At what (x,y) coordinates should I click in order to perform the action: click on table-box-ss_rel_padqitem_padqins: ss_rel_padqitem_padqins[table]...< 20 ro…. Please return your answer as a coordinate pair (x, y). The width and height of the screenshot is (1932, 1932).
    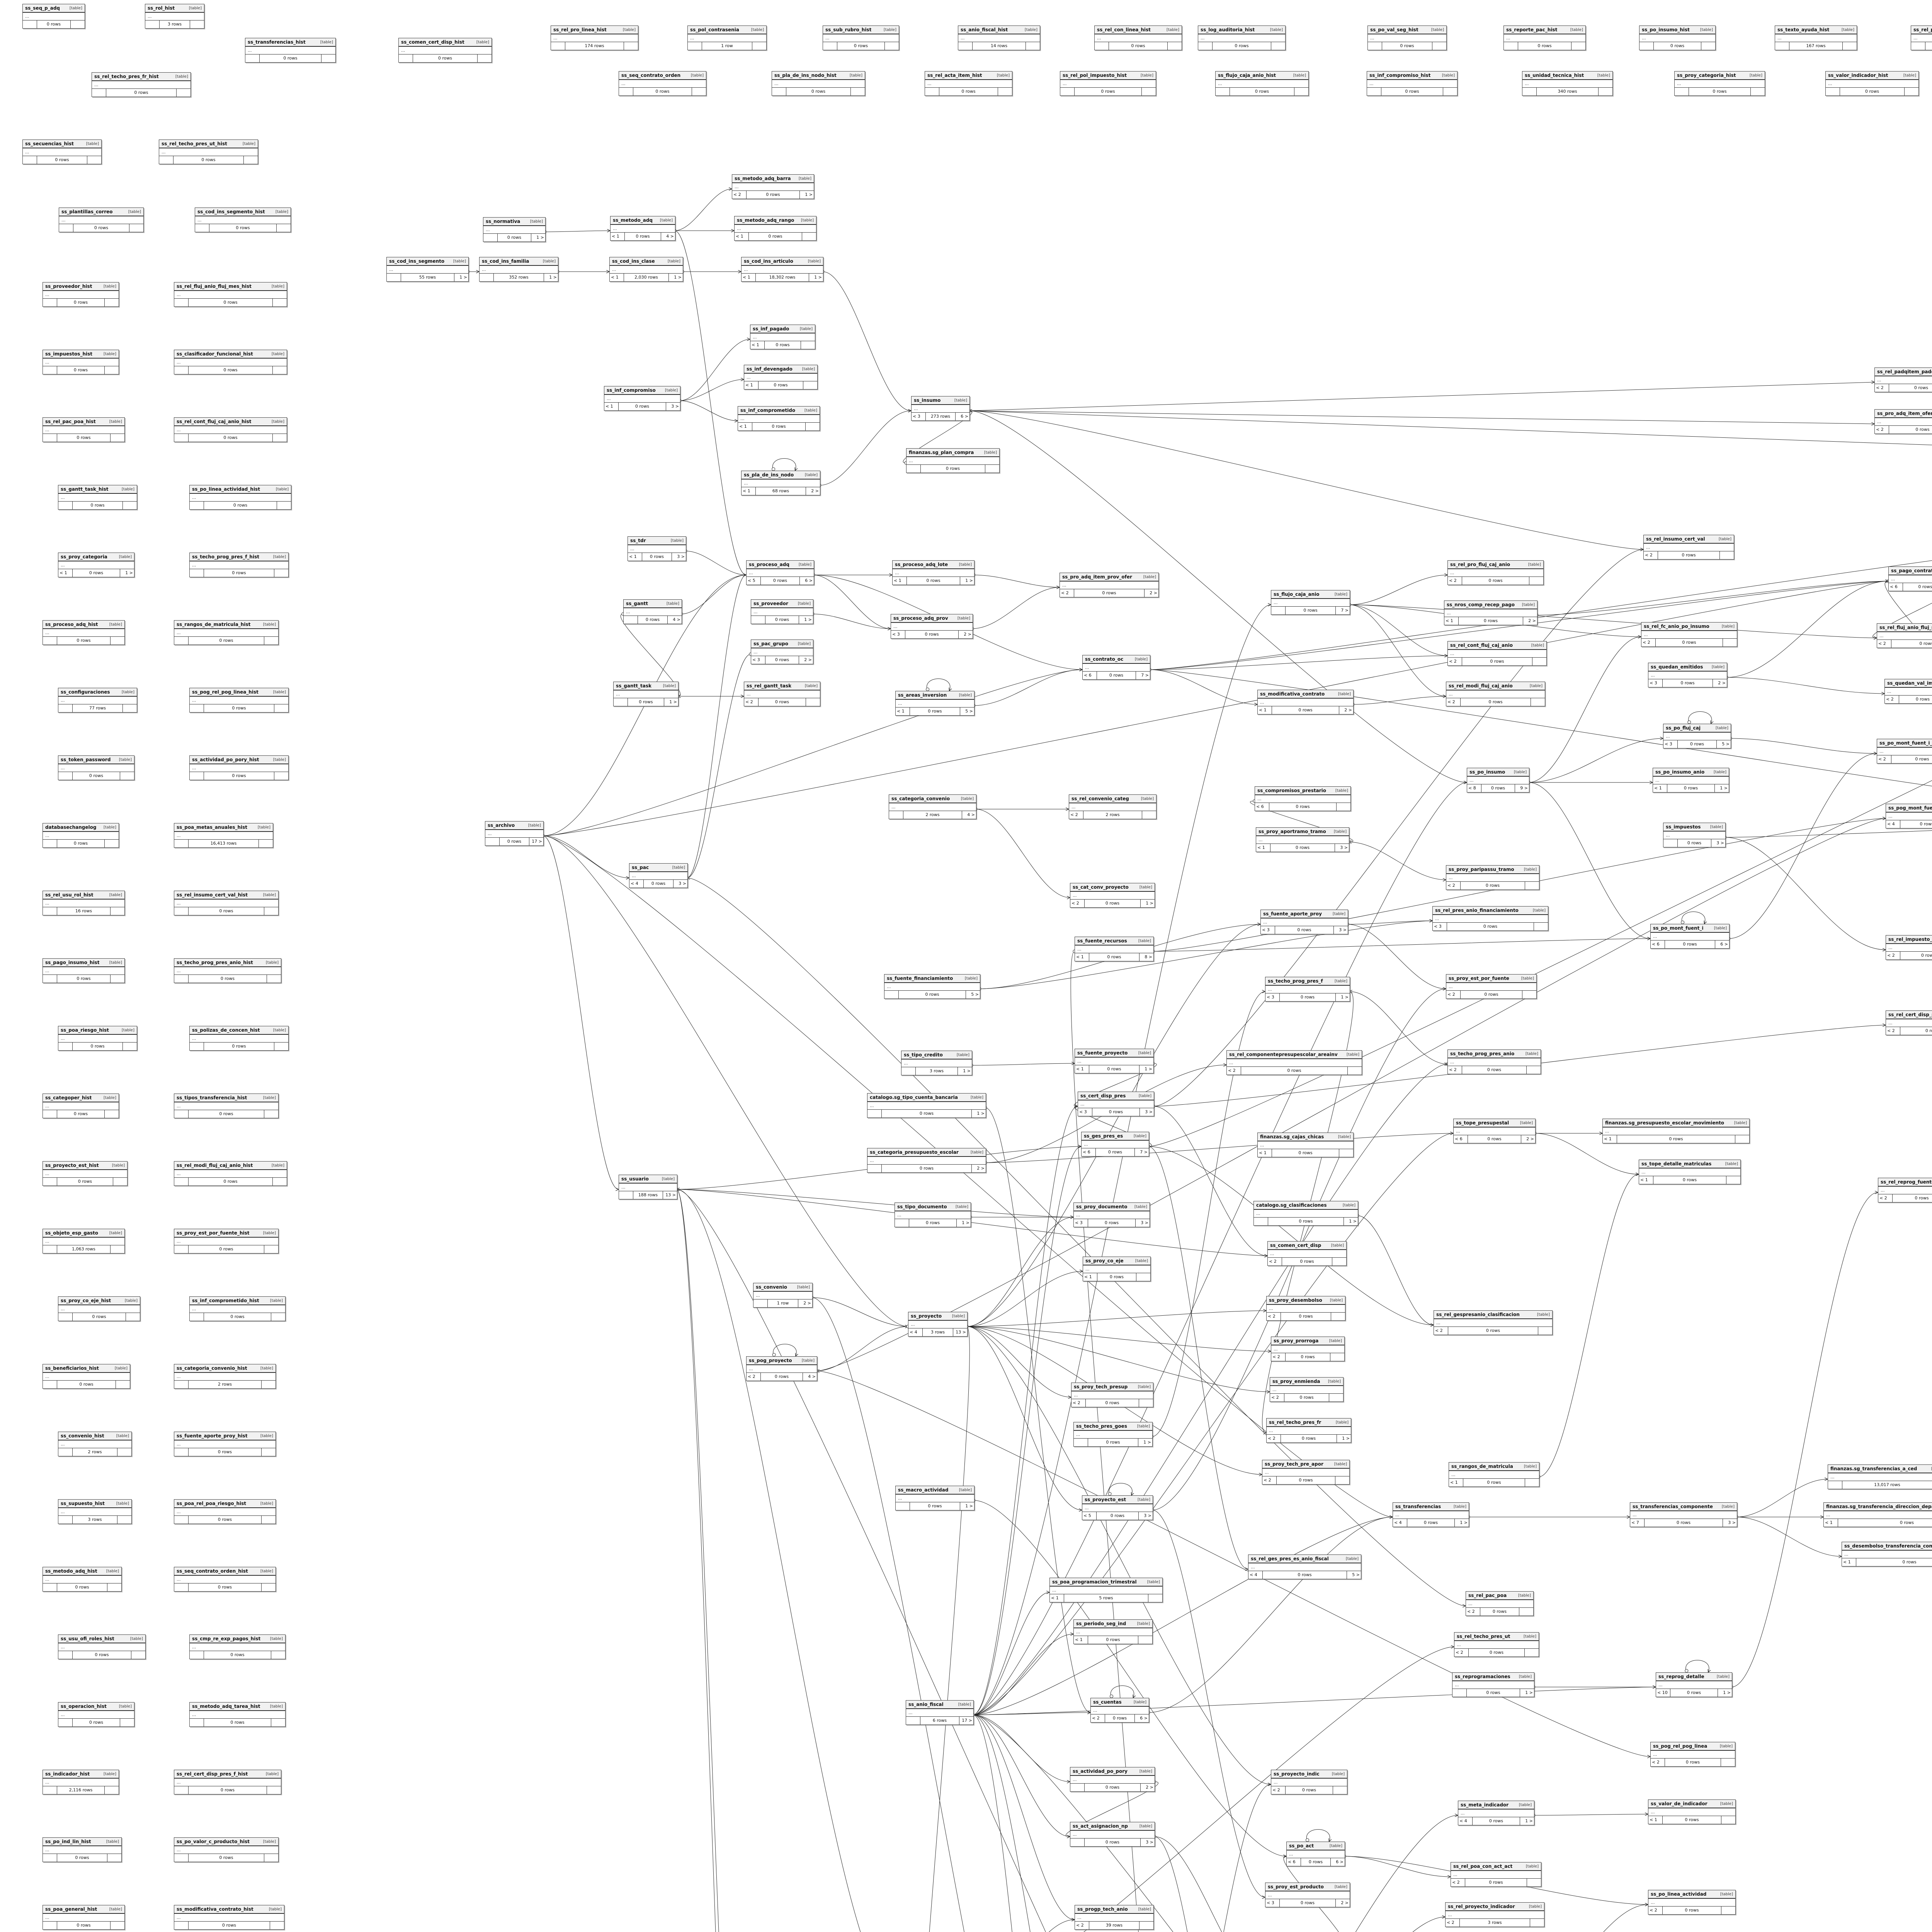
    Looking at the image, I should click on (1903, 380).